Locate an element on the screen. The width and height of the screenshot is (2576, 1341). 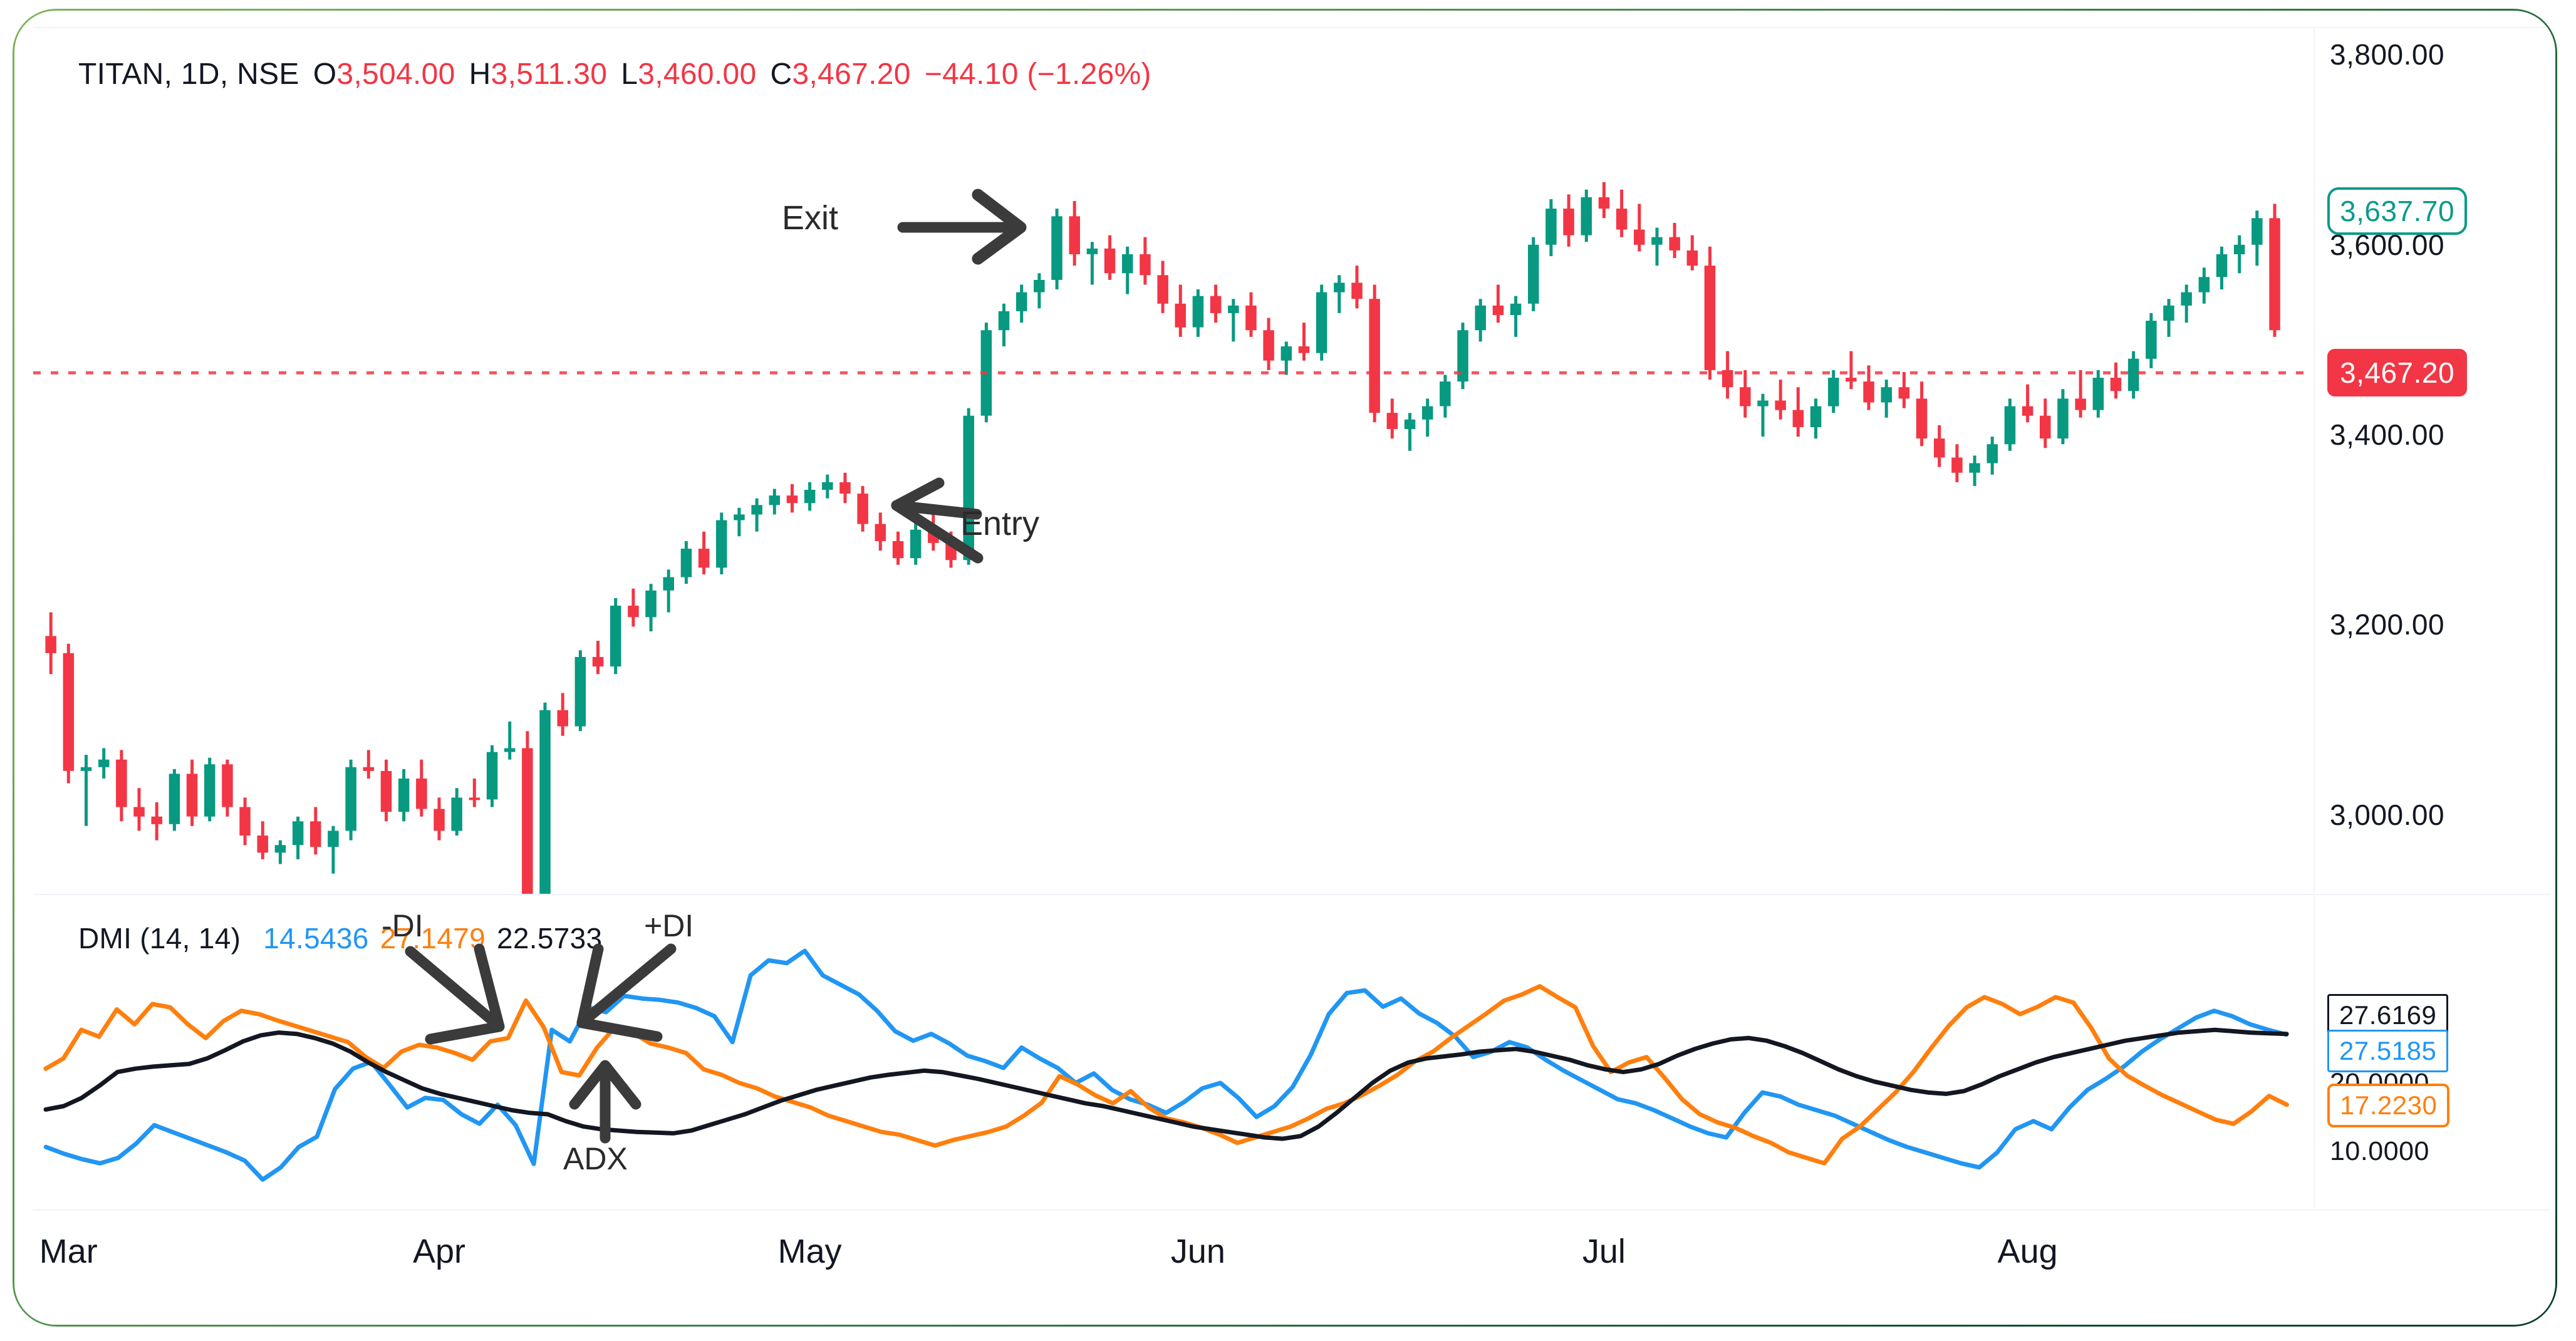
price-tick-3000: 3,000.00 is located at coordinates (2387, 814).